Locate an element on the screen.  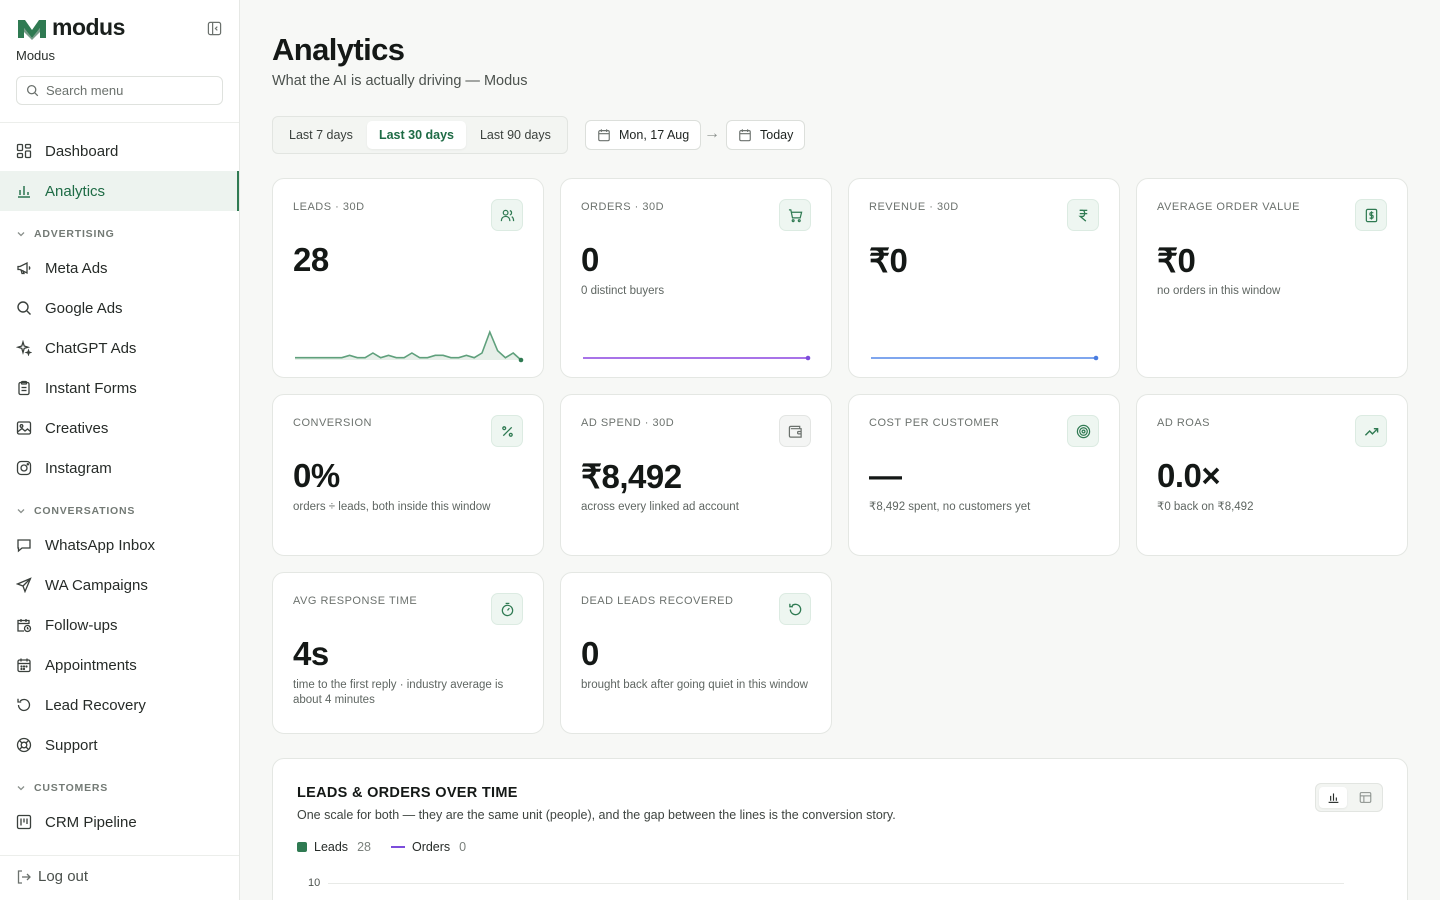
metric-card-leads: LEADS · 30D 28 is located at coordinates (408, 278).